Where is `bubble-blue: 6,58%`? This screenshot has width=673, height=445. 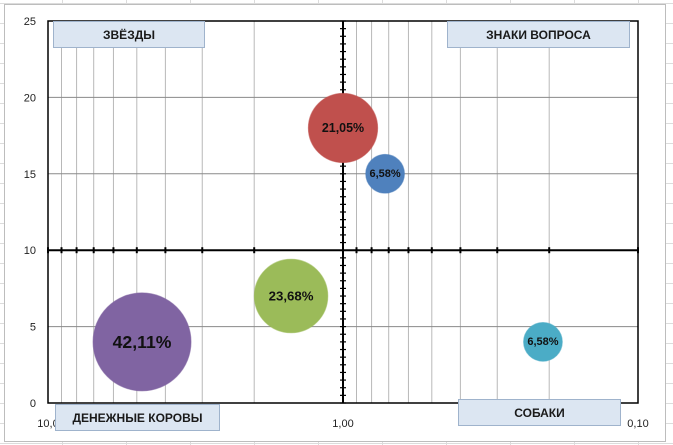 bubble-blue: 6,58% is located at coordinates (385, 173).